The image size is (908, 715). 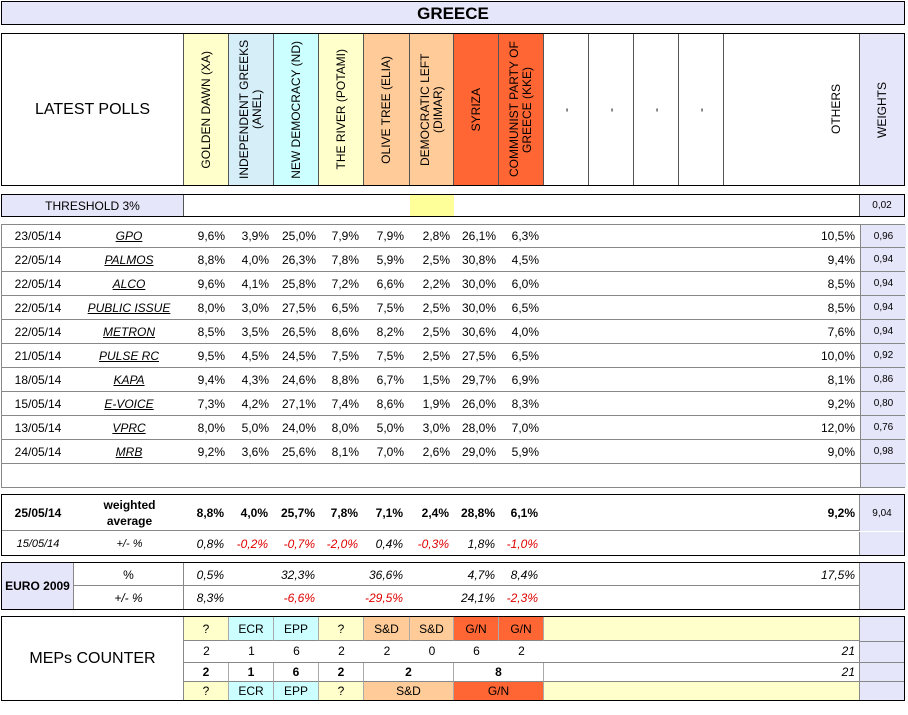 I want to click on pollster-link: GPO, so click(x=129, y=236).